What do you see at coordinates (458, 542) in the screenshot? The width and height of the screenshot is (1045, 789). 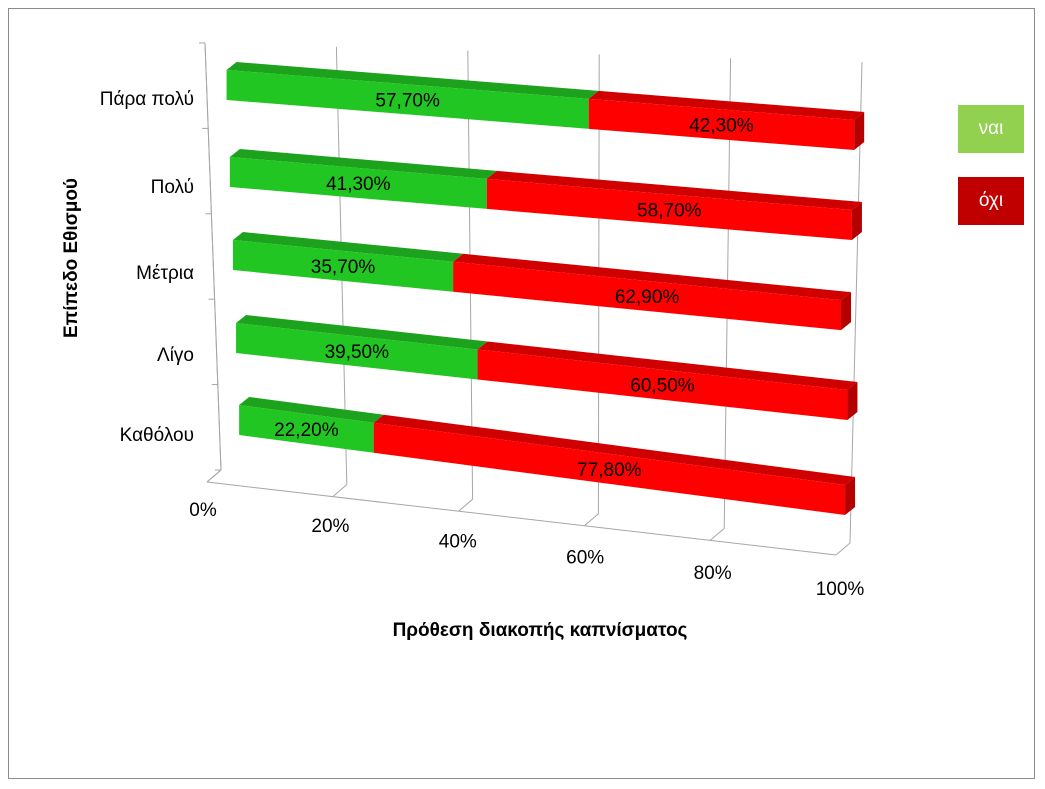 I see `x-tick-label: 40%` at bounding box center [458, 542].